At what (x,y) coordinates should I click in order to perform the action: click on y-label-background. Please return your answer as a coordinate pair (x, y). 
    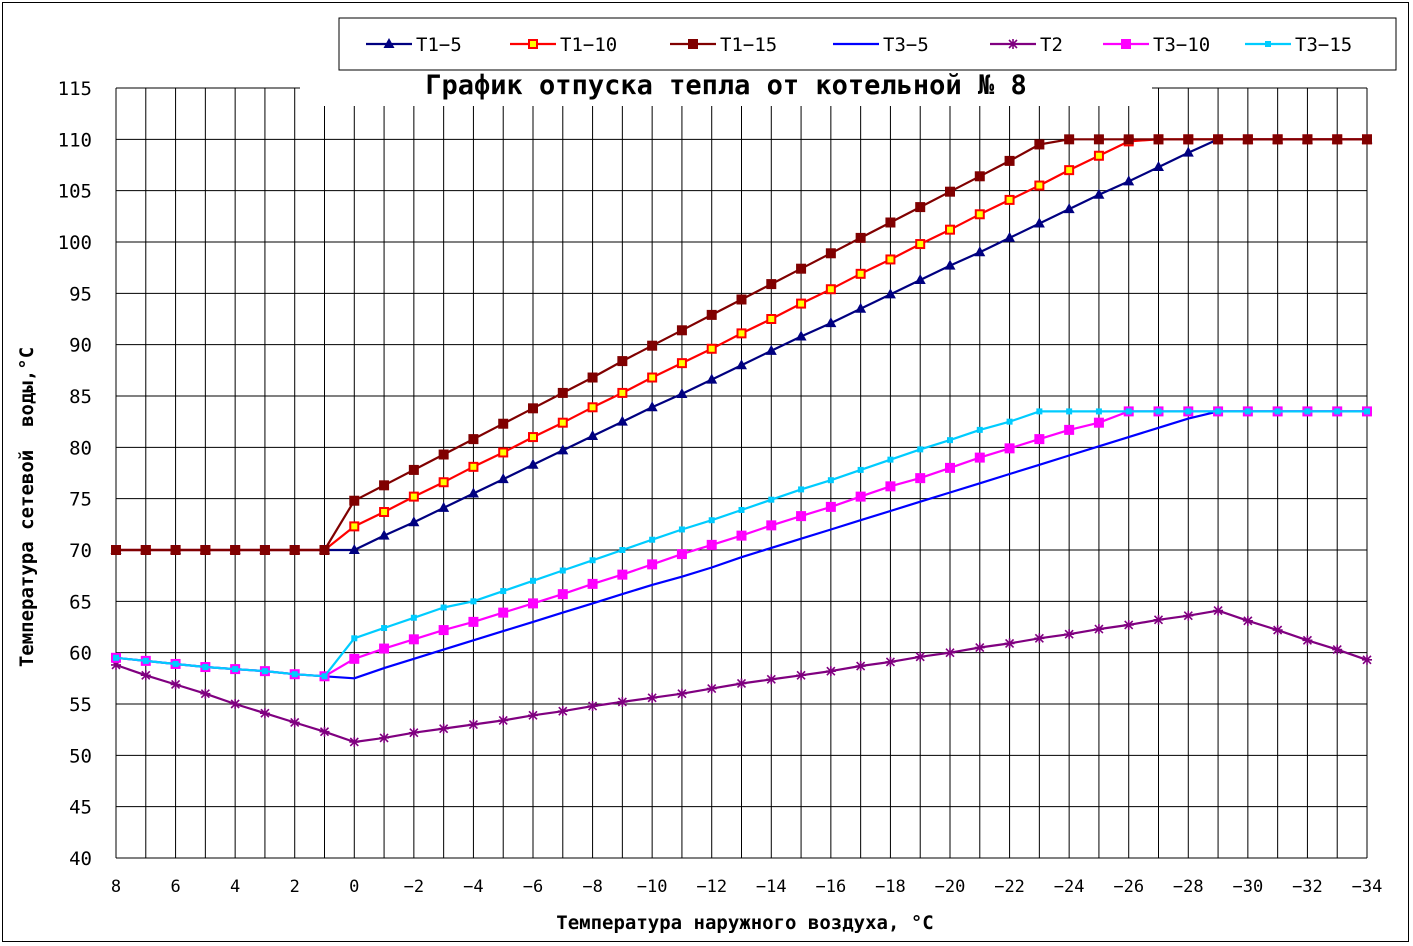
    Looking at the image, I should click on (24, 507).